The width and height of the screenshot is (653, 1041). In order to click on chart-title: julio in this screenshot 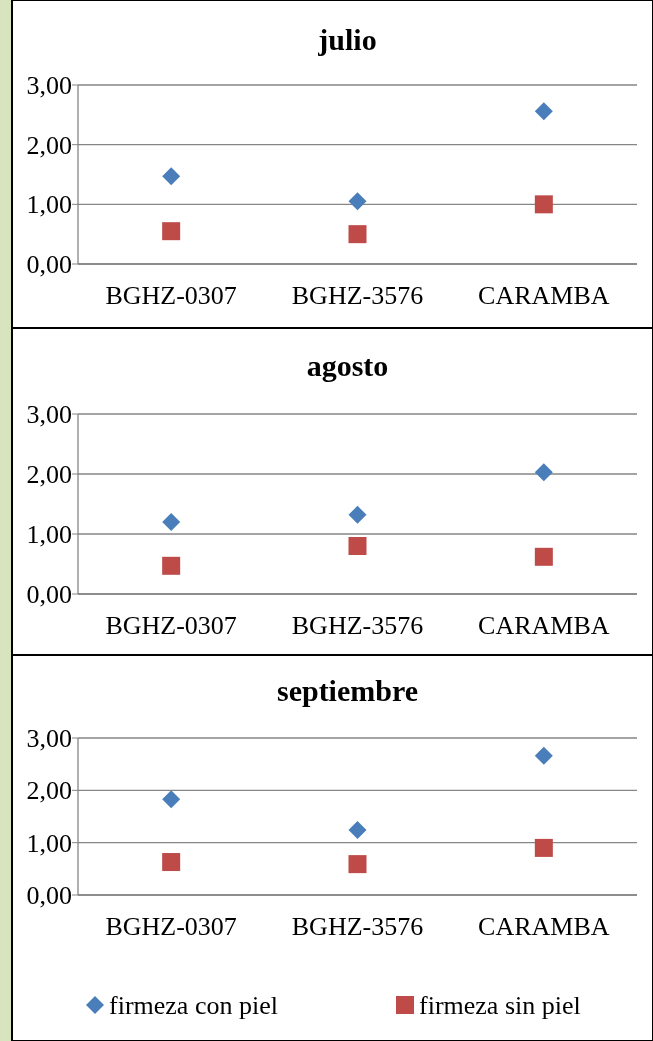, I will do `click(347, 39)`.